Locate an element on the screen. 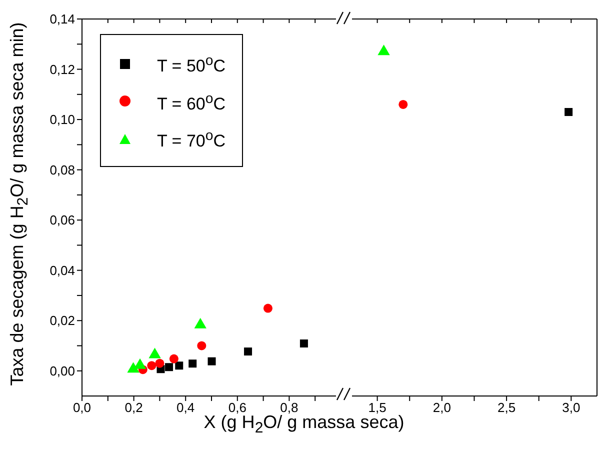 The image size is (600, 456). x-tick-label: 0,0 is located at coordinates (82, 408).